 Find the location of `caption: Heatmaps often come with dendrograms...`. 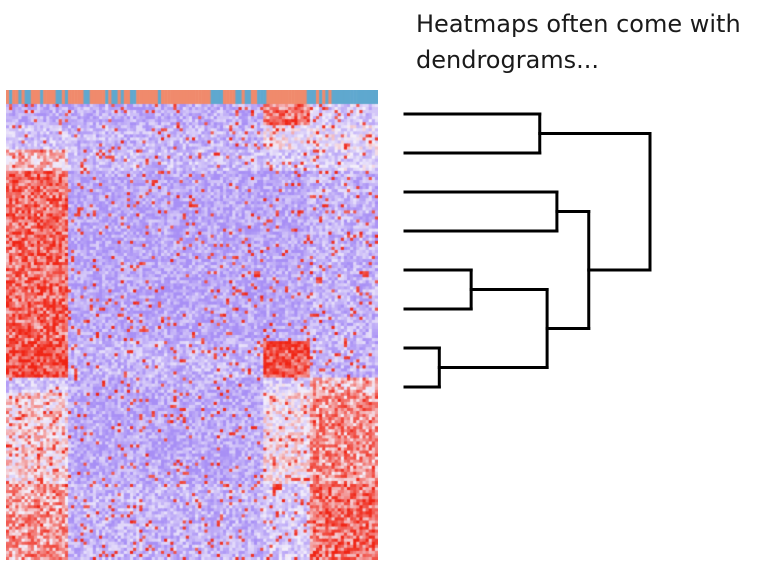

caption: Heatmaps often come with dendrograms... is located at coordinates (594, 42).